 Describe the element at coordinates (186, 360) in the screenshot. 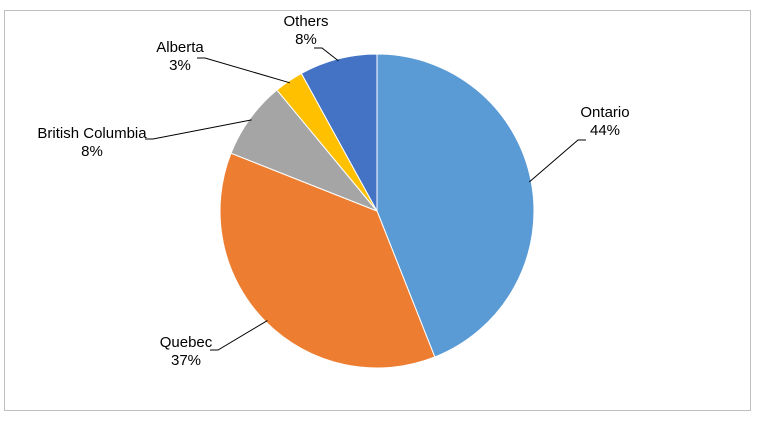

I see `slice-value-label: 37%` at that location.